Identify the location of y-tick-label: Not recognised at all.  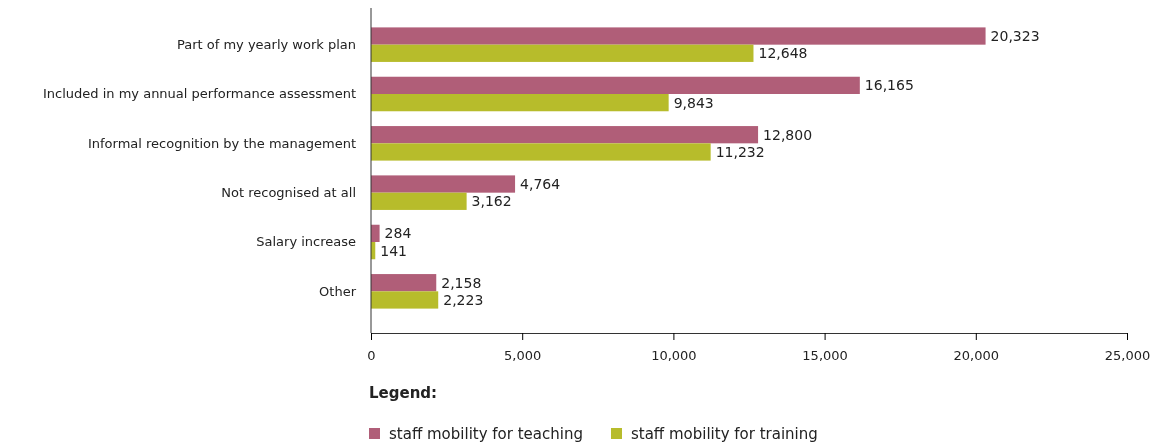
(288, 192).